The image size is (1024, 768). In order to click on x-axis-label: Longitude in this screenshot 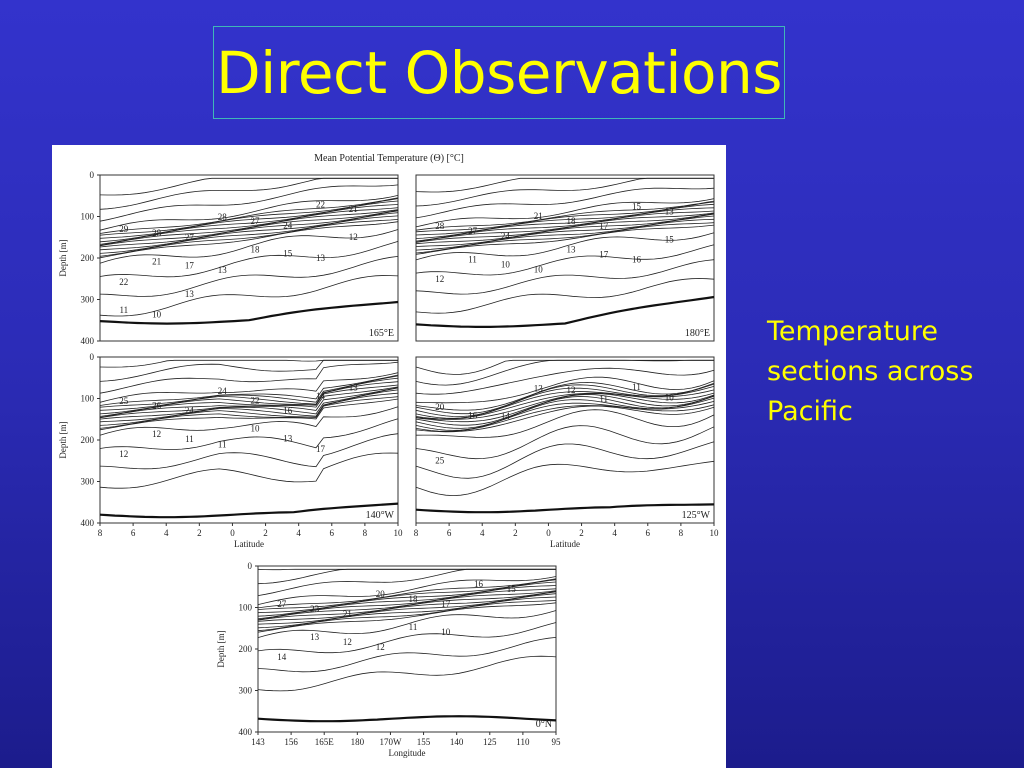, I will do `click(407, 753)`.